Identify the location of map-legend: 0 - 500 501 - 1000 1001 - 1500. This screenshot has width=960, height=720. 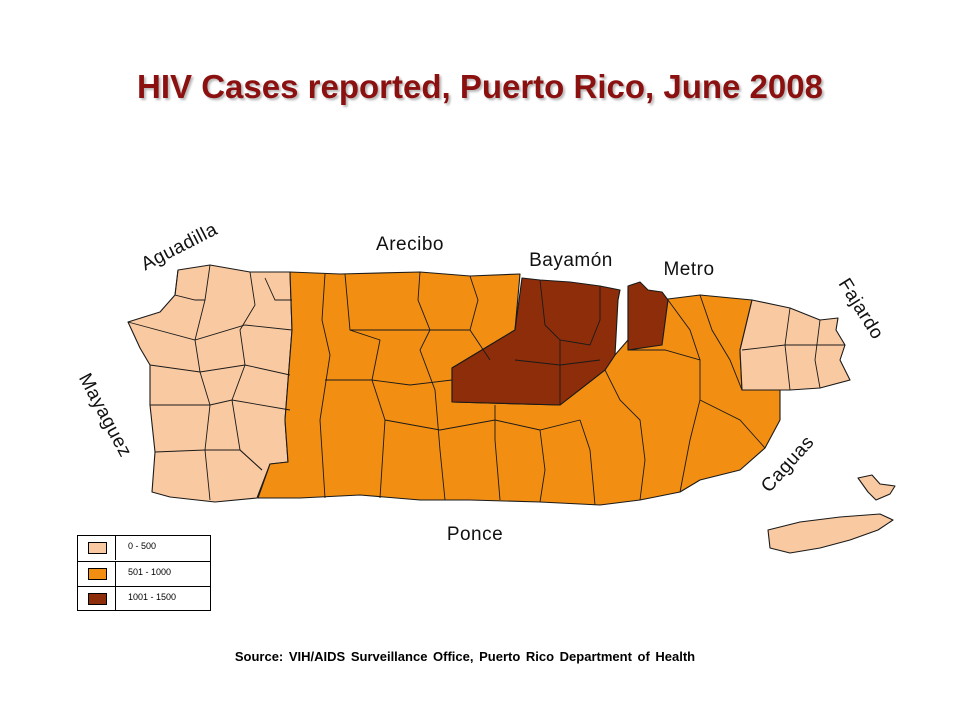
(144, 573).